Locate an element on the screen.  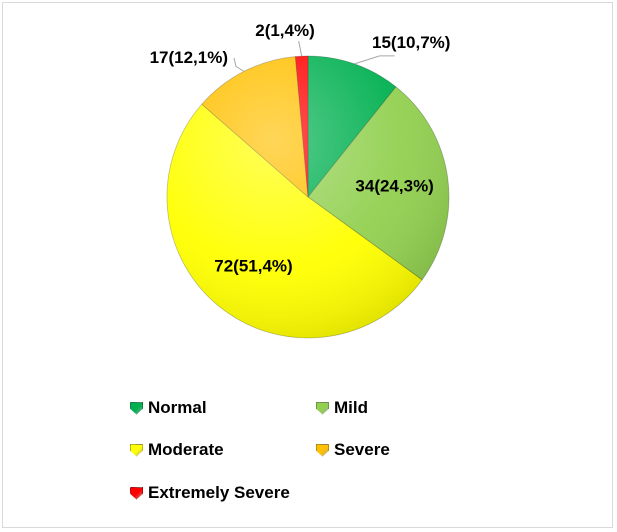
leader-line-normal is located at coordinates (374, 60).